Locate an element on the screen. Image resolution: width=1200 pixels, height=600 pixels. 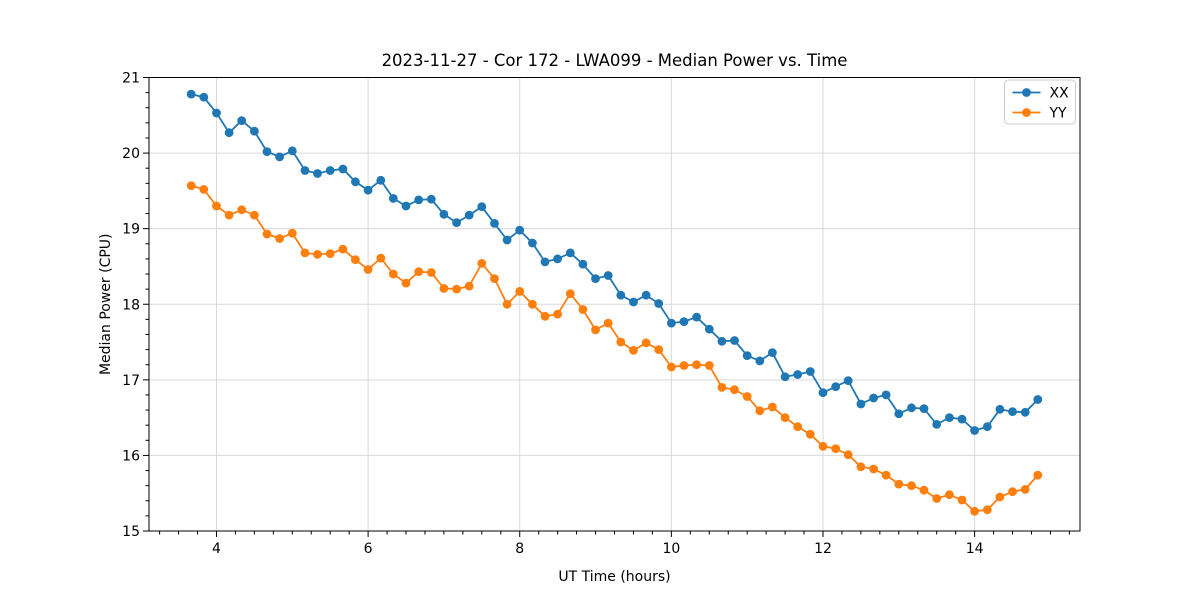
legend-marker-XX is located at coordinates (1026, 92).